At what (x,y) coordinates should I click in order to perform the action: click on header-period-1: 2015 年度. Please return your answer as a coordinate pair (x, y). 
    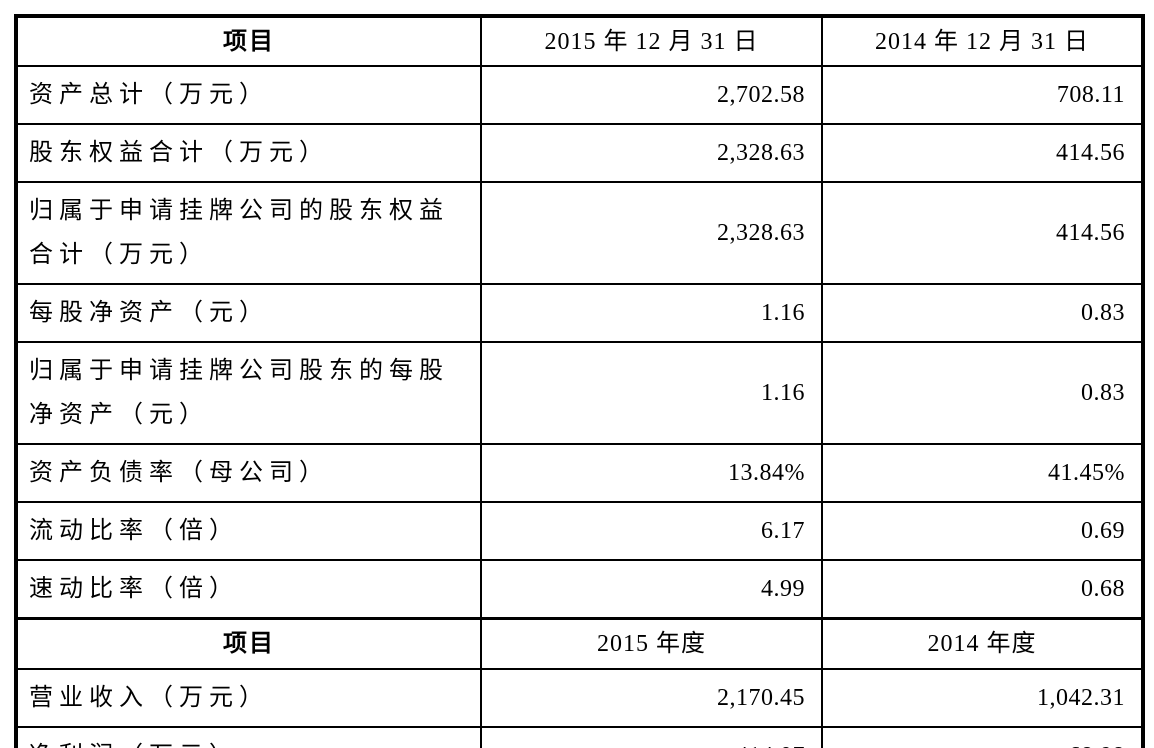
    Looking at the image, I should click on (651, 643).